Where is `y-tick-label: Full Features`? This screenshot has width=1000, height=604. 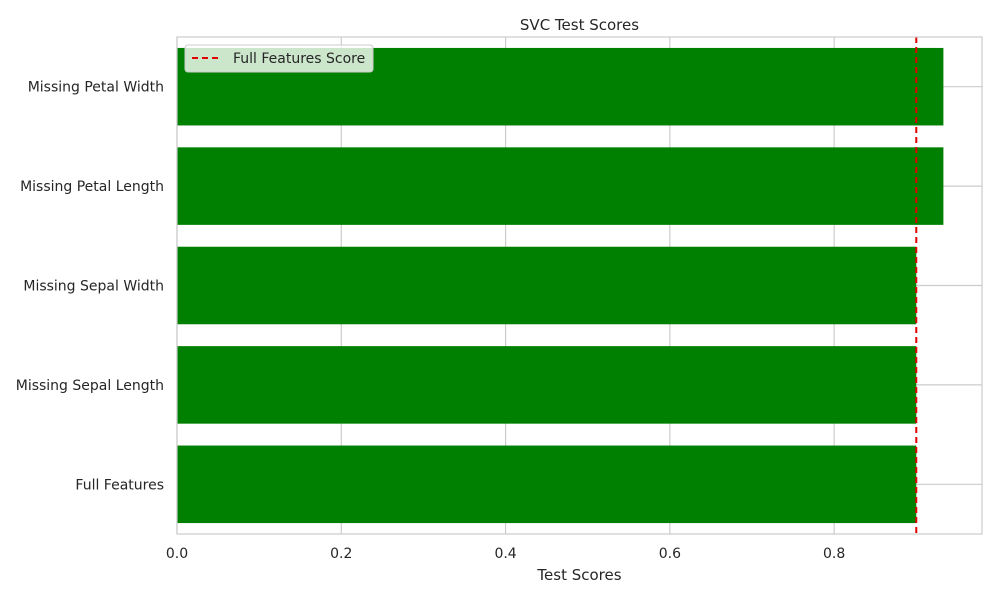 y-tick-label: Full Features is located at coordinates (119, 485).